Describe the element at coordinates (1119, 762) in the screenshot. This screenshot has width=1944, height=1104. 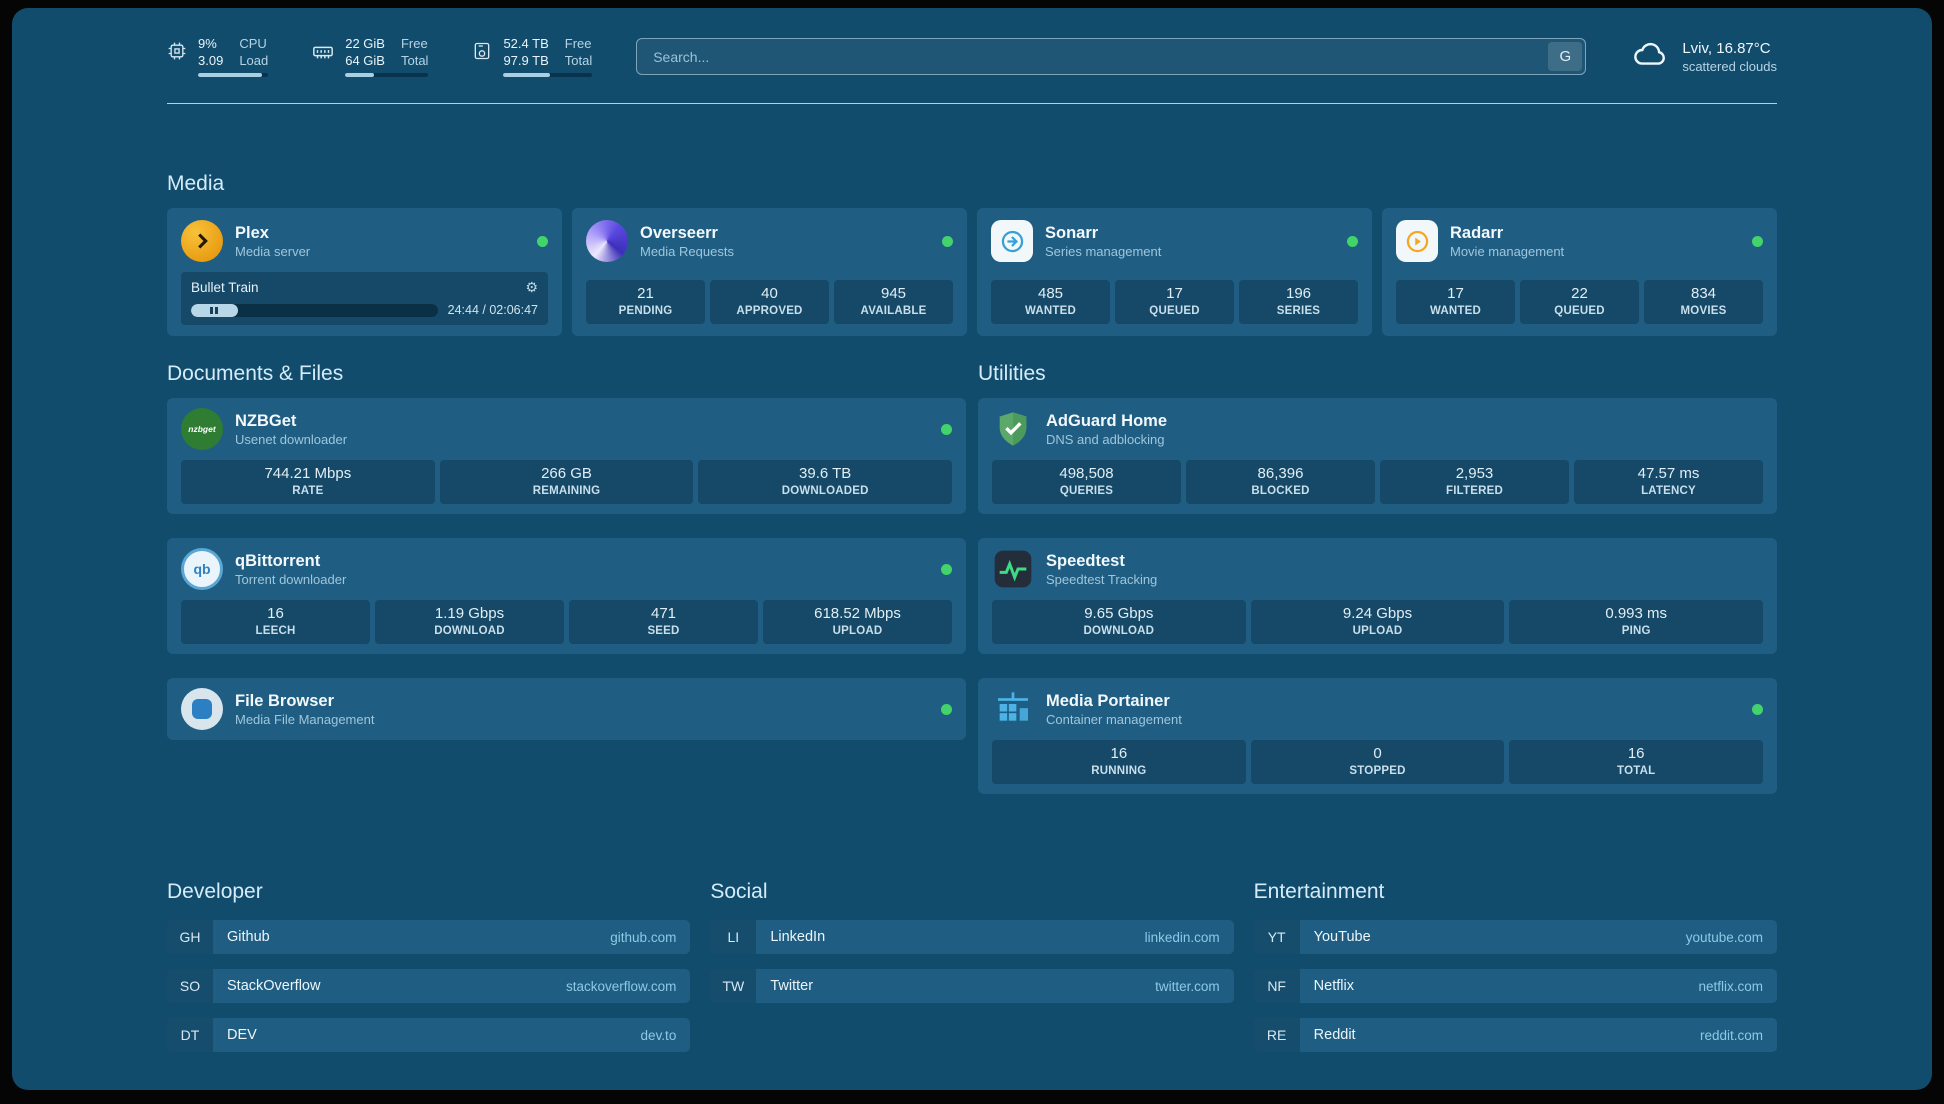
I see `stat-running: 16 RUNNING` at that location.